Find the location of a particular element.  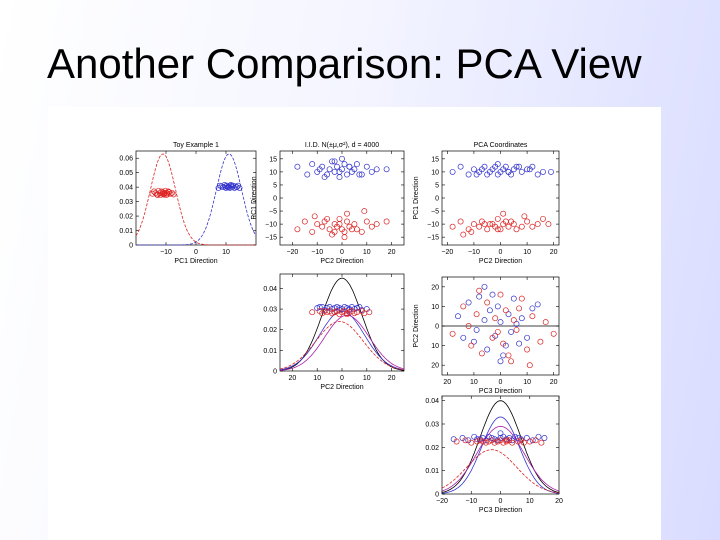

slide-title: Another Comparison: PCA View is located at coordinates (344, 63).